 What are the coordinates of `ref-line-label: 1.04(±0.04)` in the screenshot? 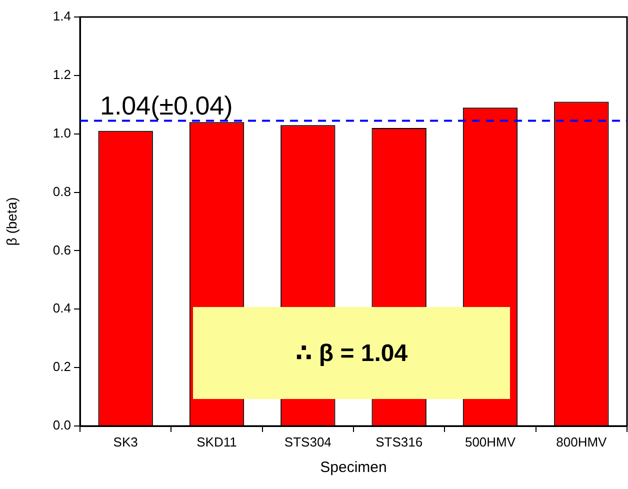 It's located at (166, 105).